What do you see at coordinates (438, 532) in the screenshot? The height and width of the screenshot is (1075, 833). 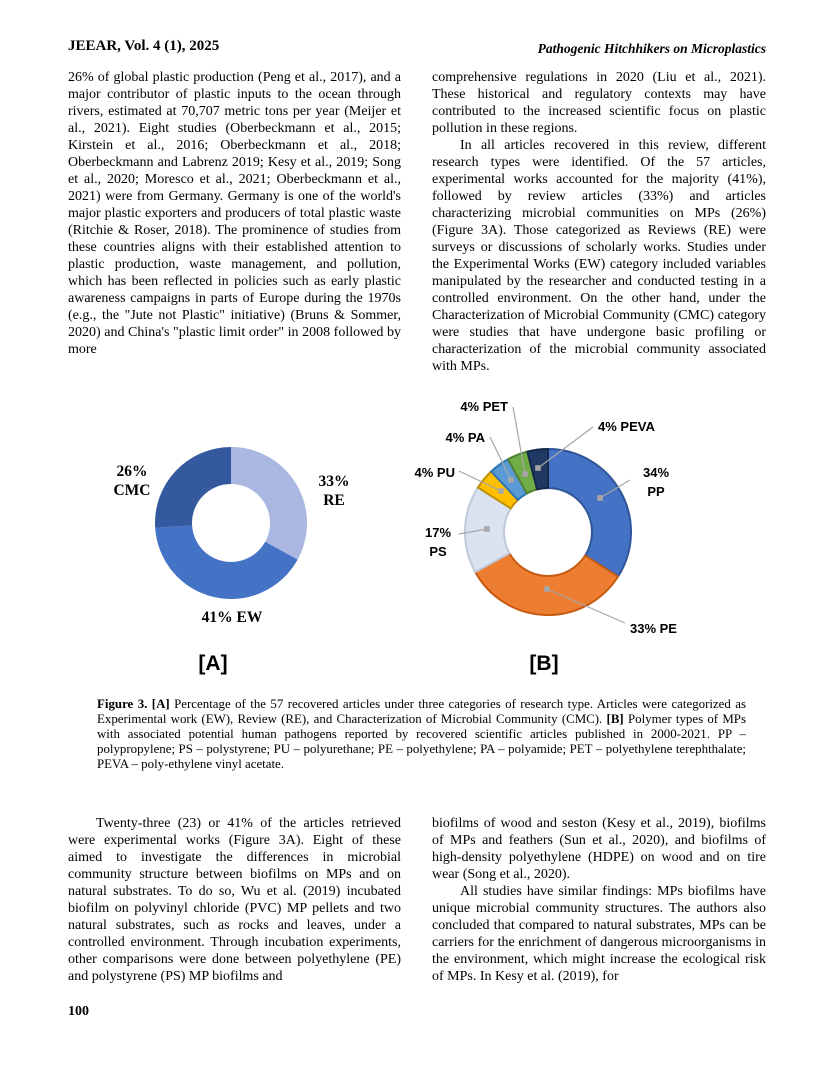 I see `slice-label-ps: 17%` at bounding box center [438, 532].